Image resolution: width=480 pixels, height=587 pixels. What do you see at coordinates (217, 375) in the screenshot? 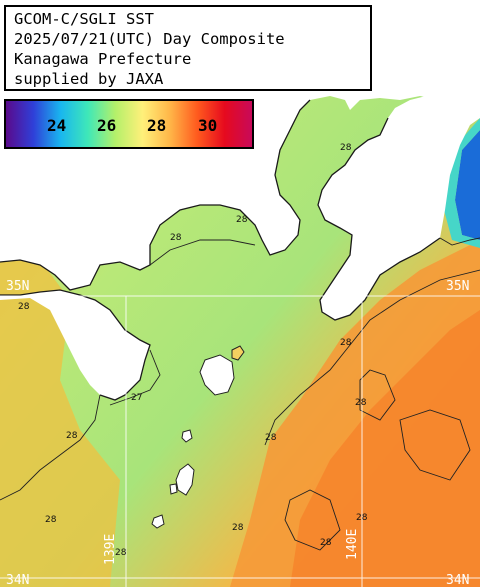
I see `island-oshima` at bounding box center [217, 375].